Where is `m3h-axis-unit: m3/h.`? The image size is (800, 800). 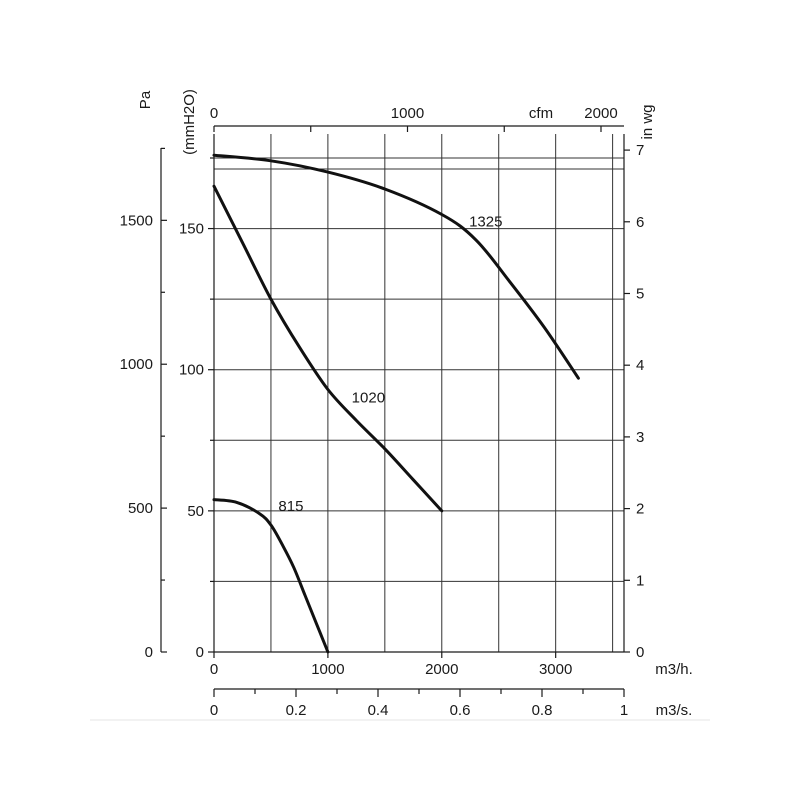
m3h-axis-unit: m3/h. is located at coordinates (674, 669).